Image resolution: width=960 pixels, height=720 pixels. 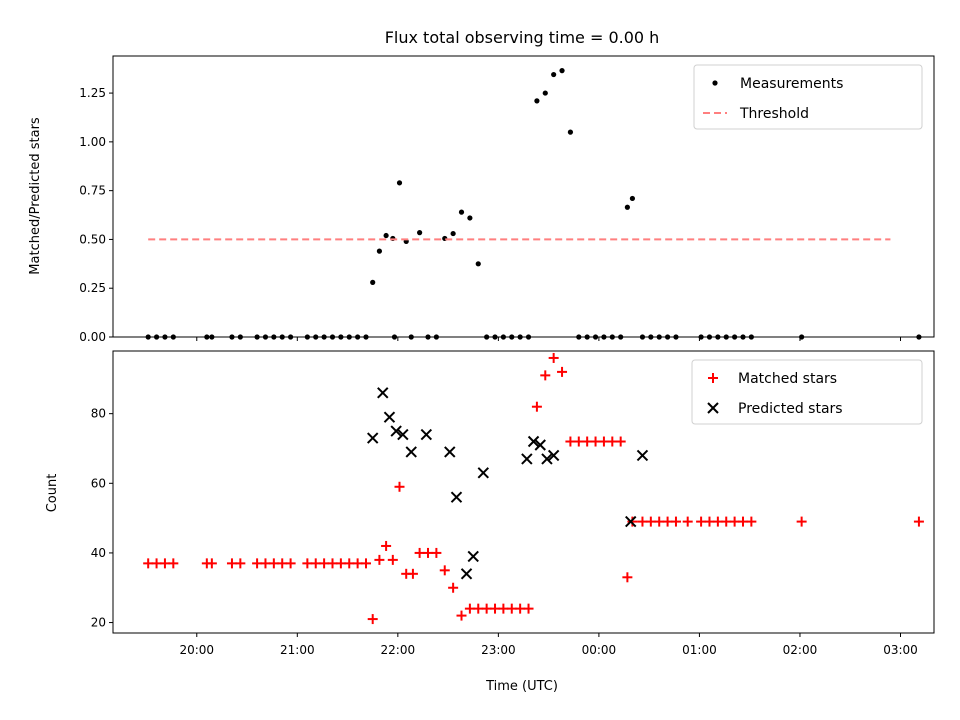 I want to click on x-tick-label: 03:00, so click(x=900, y=650).